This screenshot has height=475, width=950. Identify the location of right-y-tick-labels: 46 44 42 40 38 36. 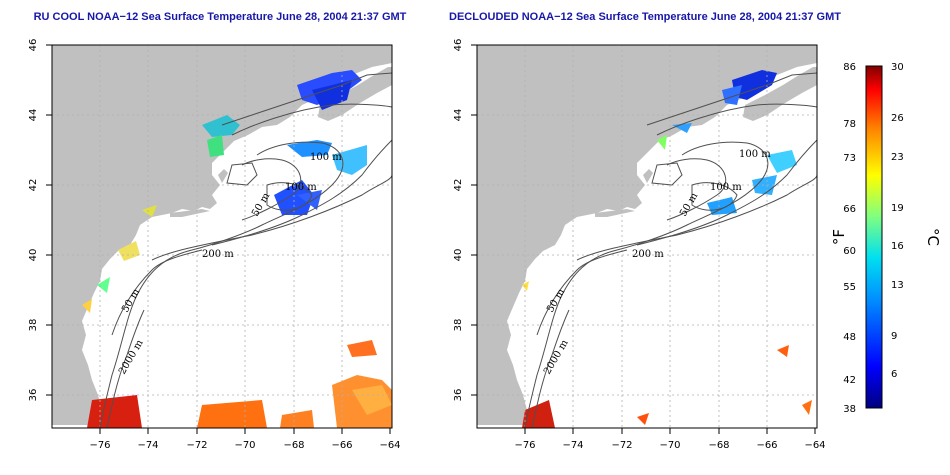
(458, 220).